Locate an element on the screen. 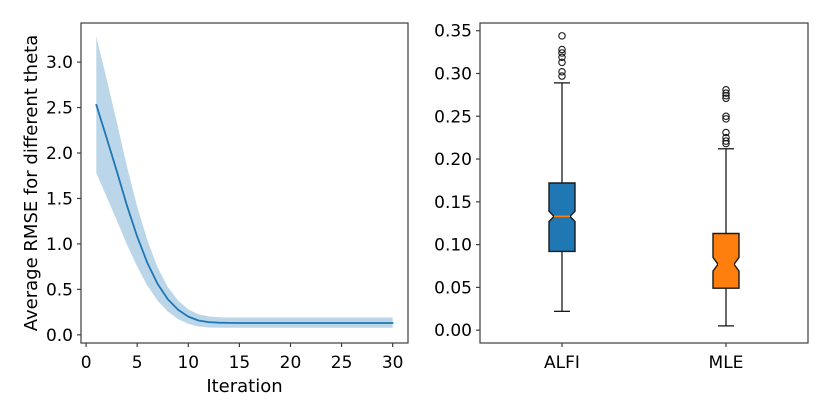  y-tick-label: 0.05 is located at coordinates (453, 288).